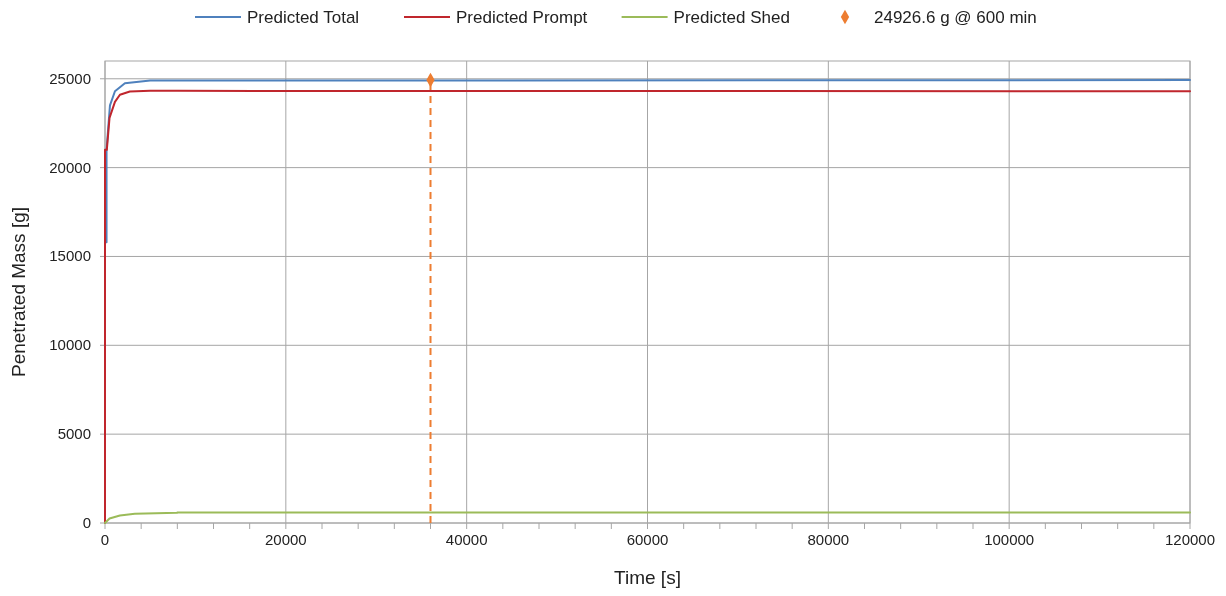 The width and height of the screenshot is (1226, 596). I want to click on x-tick-label: 20000, so click(285, 539).